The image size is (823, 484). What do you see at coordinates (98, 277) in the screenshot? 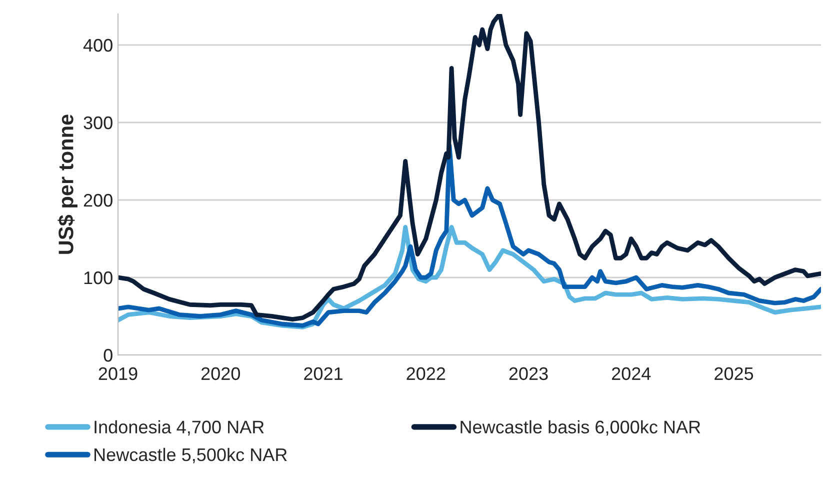
I see `y-tick-label: 100` at bounding box center [98, 277].